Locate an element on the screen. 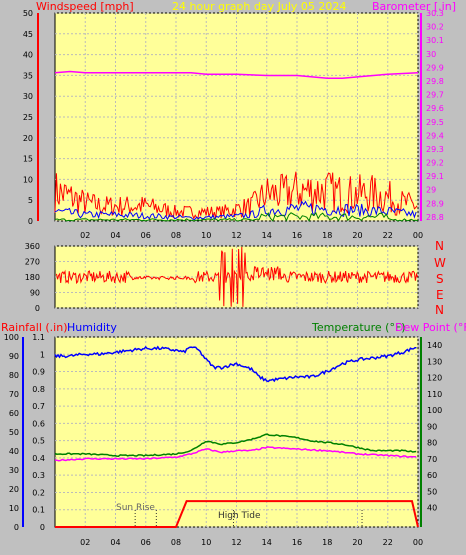  wind-x-tick-label: 12 is located at coordinates (236, 235).